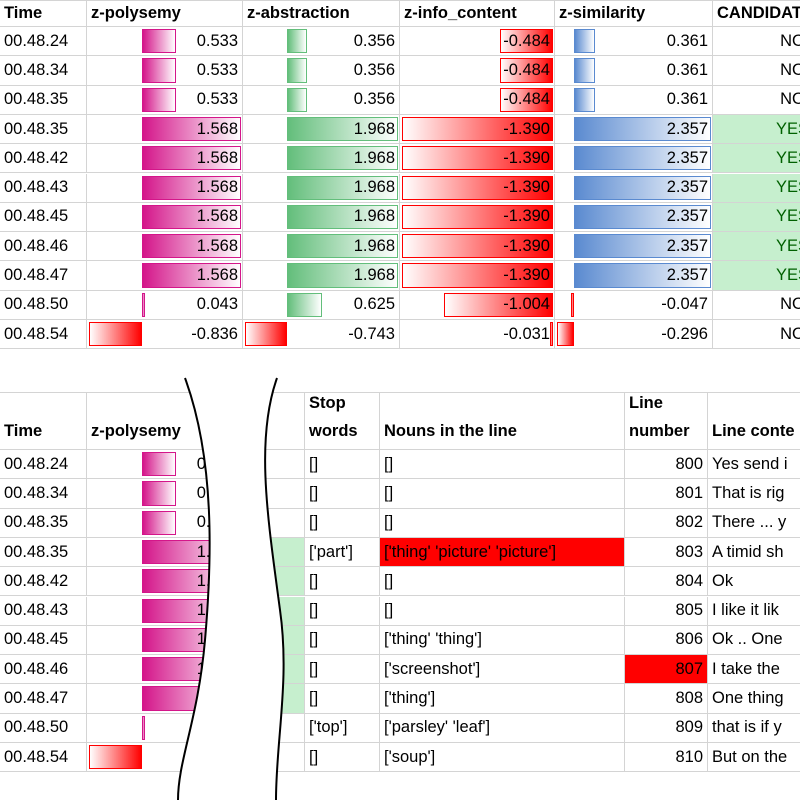 Image resolution: width=800 pixels, height=800 pixels. Describe the element at coordinates (43, 611) in the screenshot. I see `cell: 00.48.43` at that location.